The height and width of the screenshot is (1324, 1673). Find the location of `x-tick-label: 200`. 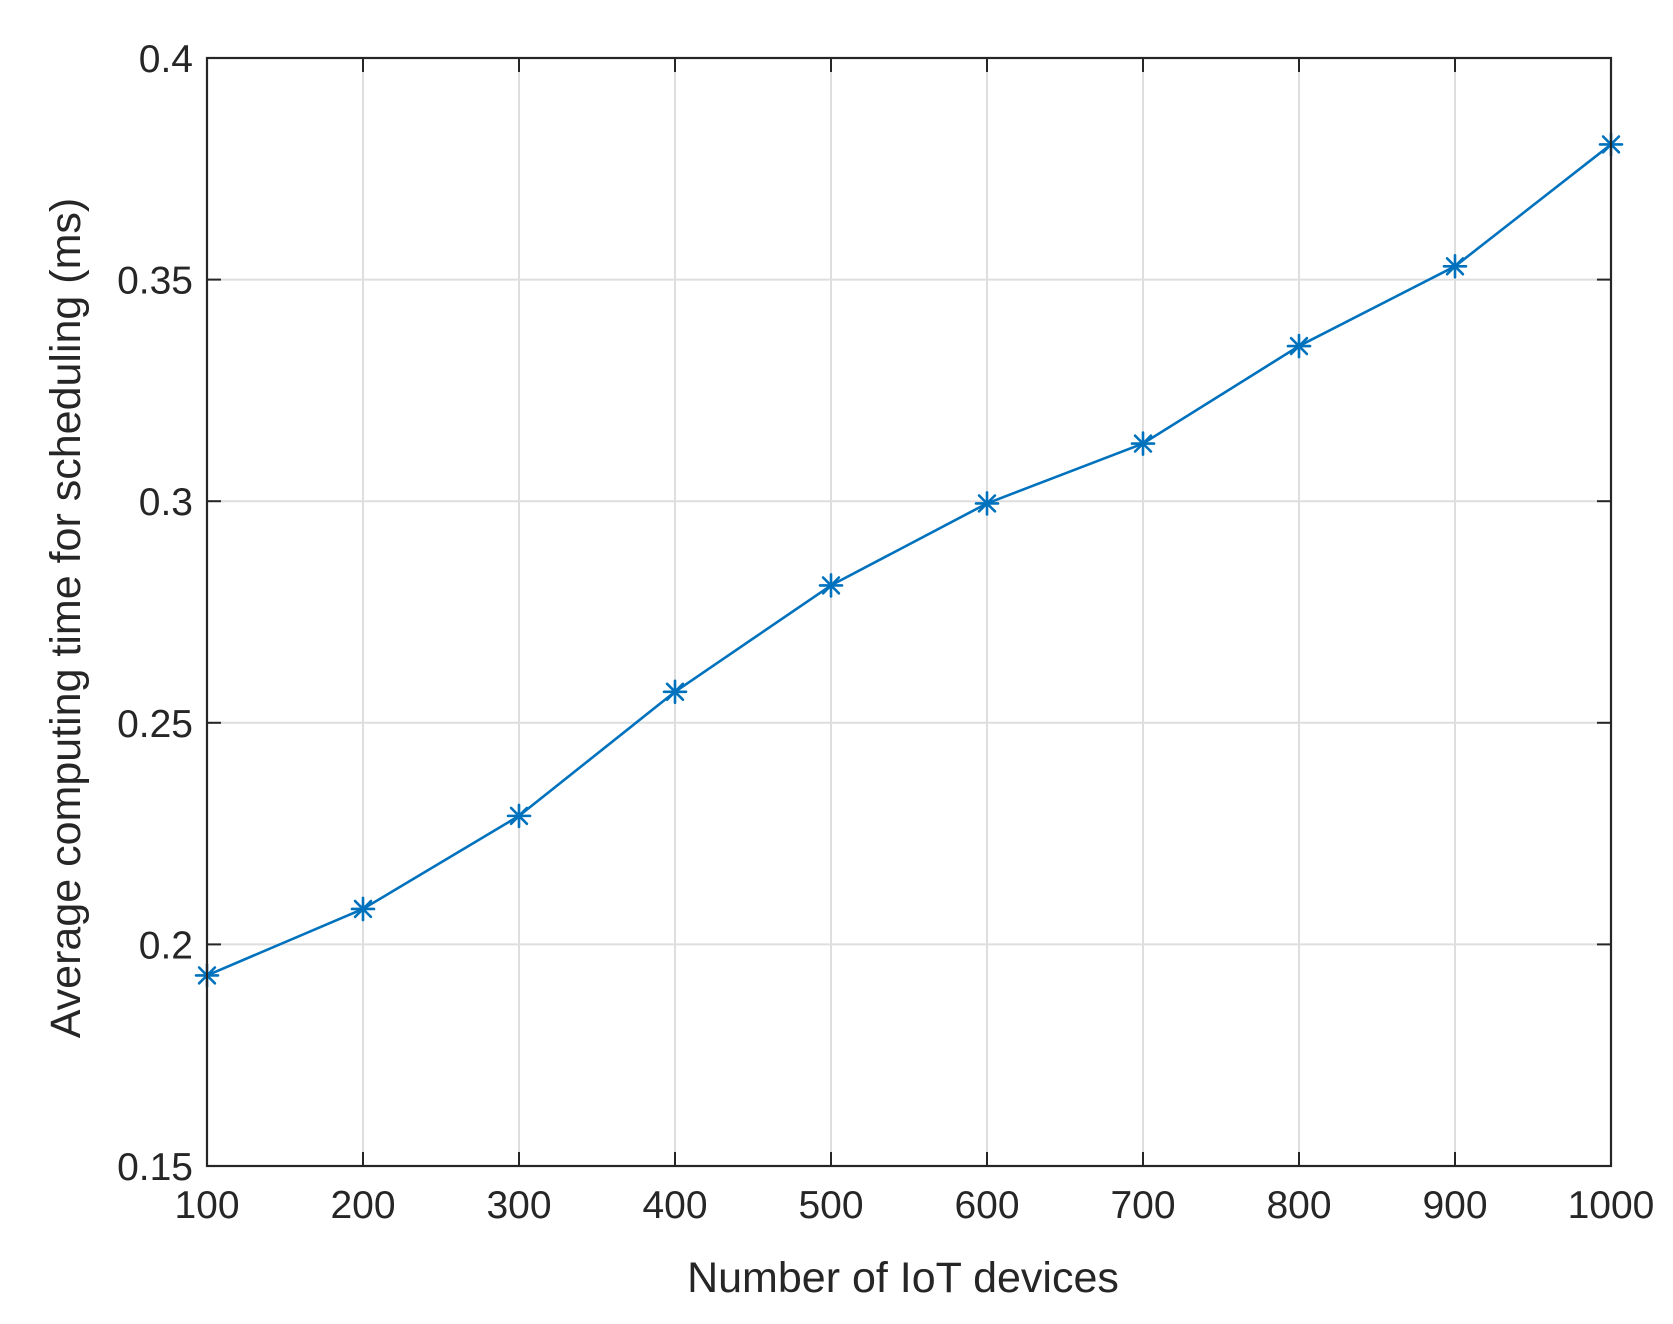

x-tick-label: 200 is located at coordinates (362, 1205).